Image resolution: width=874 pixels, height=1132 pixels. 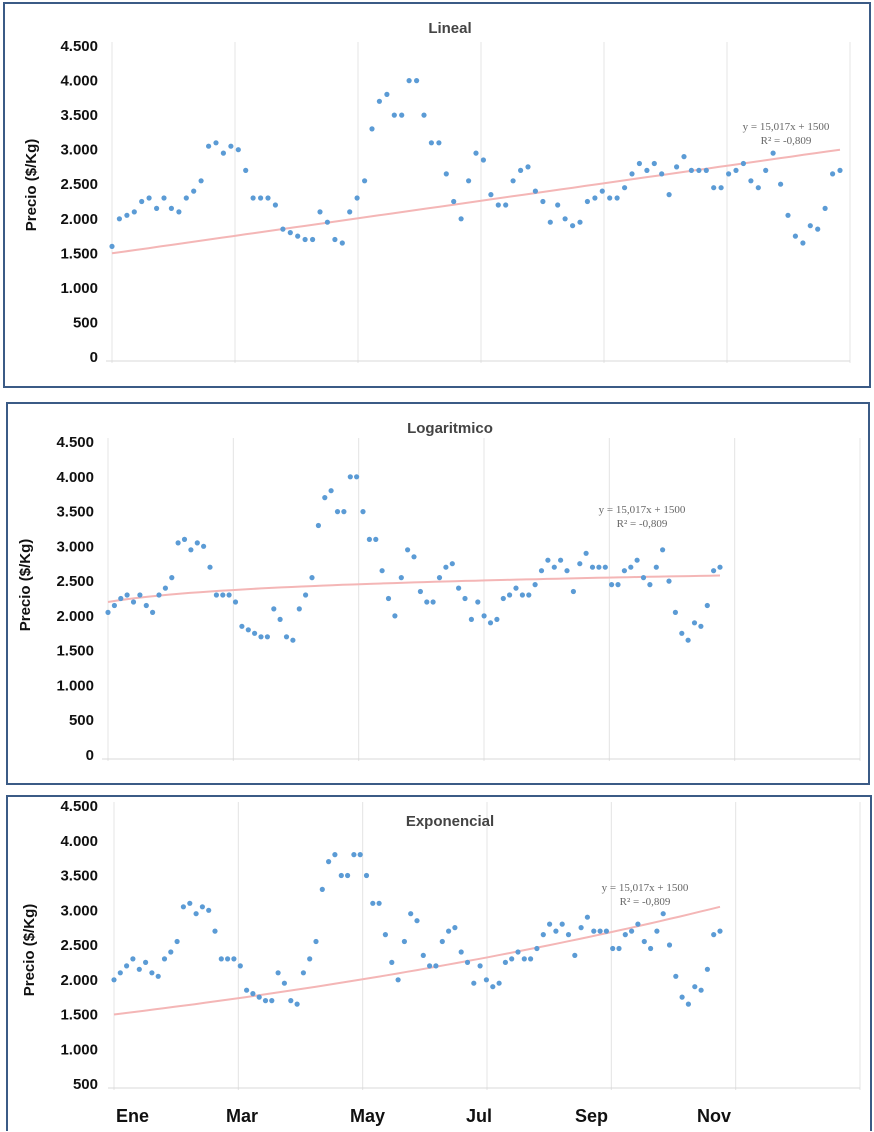 What do you see at coordinates (414, 558) in the screenshot?
I see `data-points` at bounding box center [414, 558].